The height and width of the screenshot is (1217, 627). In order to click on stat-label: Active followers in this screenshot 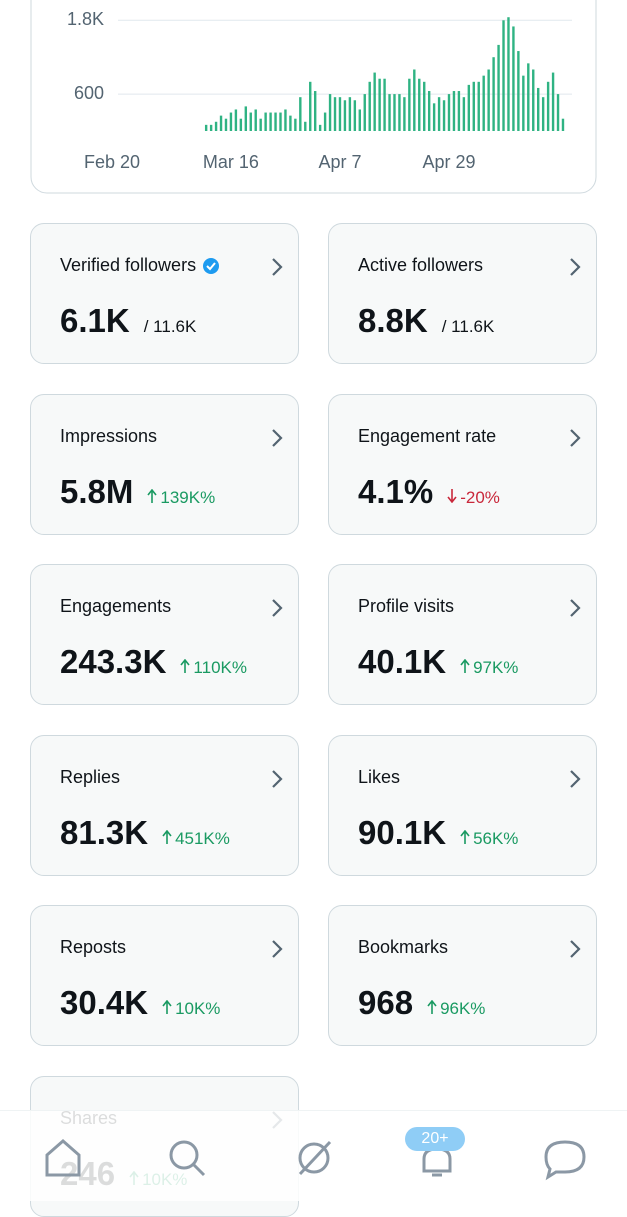, I will do `click(421, 265)`.